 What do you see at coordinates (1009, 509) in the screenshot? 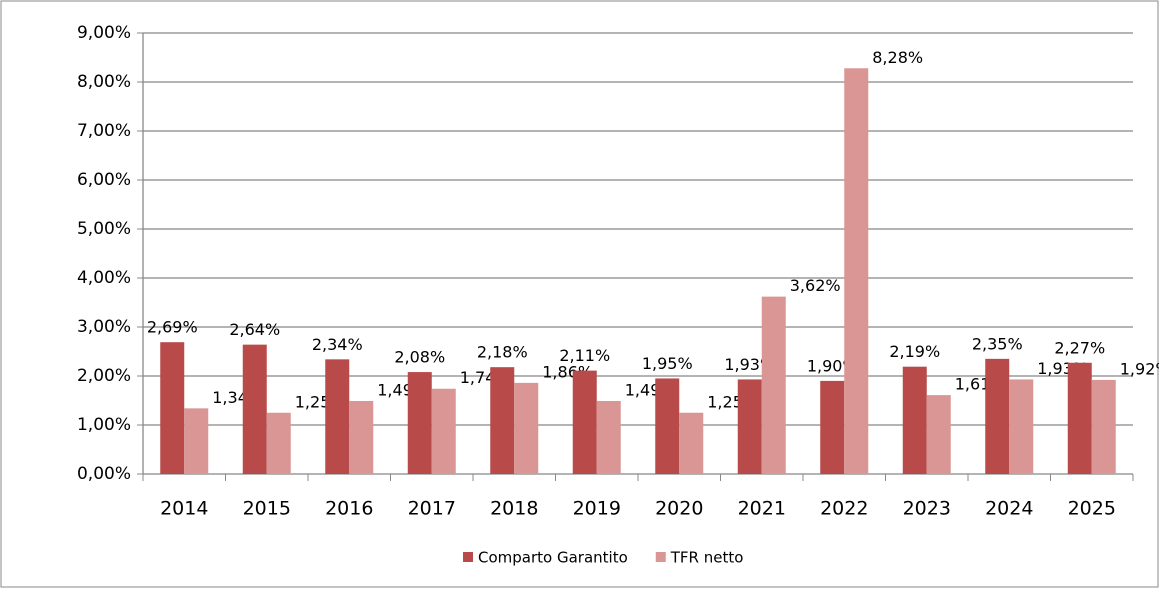
I see `x-tick-label: 2024` at bounding box center [1009, 509].